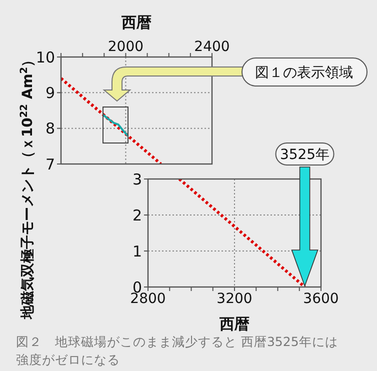 The image size is (377, 371). Describe the element at coordinates (50, 93) in the screenshot. I see `y-tick-label: 9` at that location.